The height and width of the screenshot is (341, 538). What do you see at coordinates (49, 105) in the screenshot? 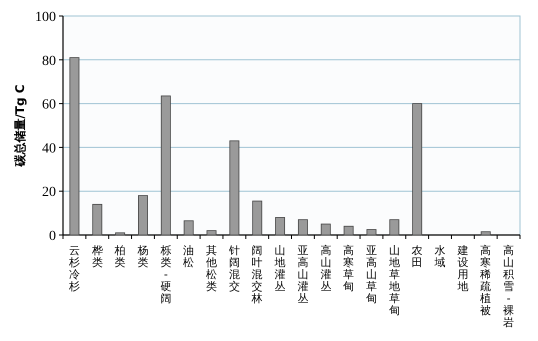
I see `y-tick-label: 60` at bounding box center [49, 105].